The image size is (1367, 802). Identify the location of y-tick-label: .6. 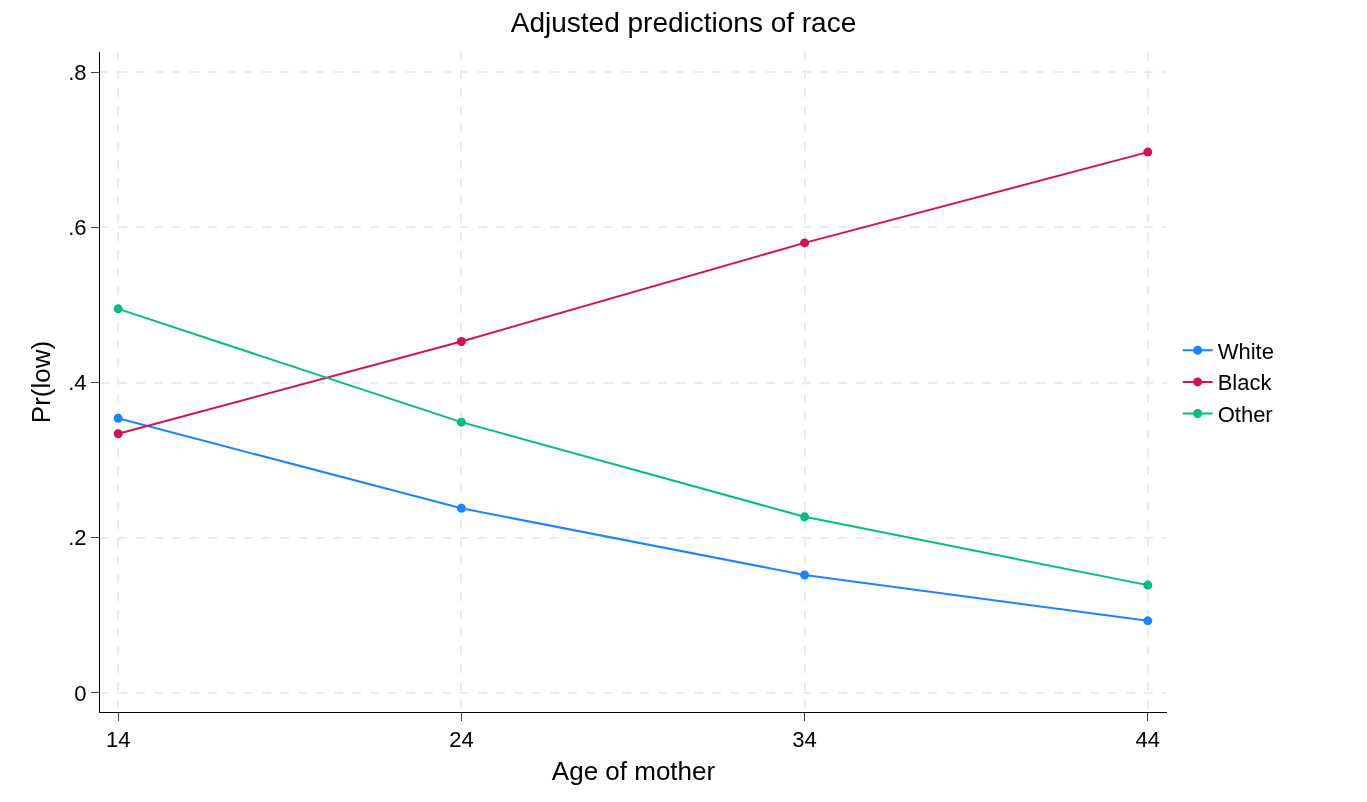
(77, 228).